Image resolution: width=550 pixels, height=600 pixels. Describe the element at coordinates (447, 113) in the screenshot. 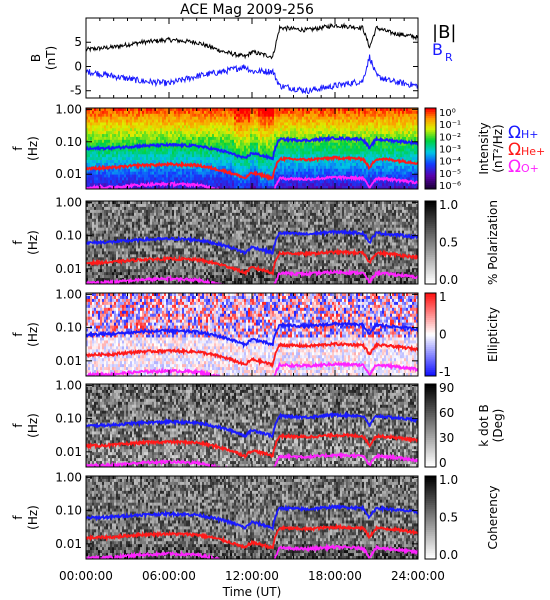

I see `colorbar-tick-label: 10⁰` at that location.